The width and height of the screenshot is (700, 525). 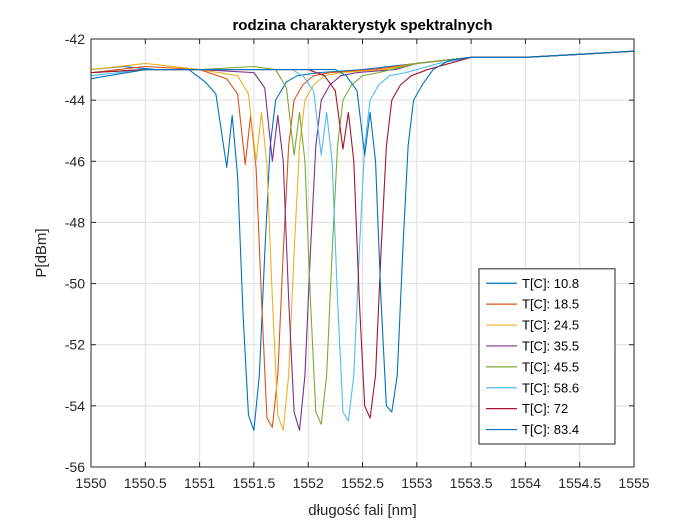 What do you see at coordinates (362, 25) in the screenshot?
I see `chart-title: rodzina charakterystyk spektralnych` at bounding box center [362, 25].